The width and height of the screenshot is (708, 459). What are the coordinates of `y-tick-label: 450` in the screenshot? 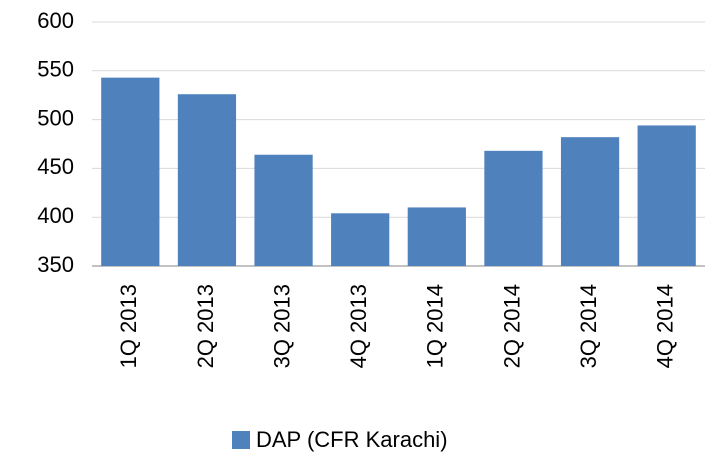 It's located at (55, 166).